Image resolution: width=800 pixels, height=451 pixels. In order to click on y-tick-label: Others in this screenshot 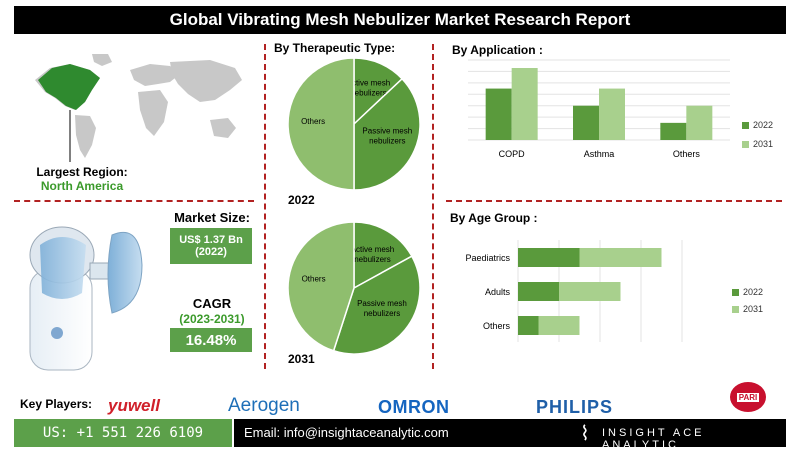, I will do `click(497, 326)`.